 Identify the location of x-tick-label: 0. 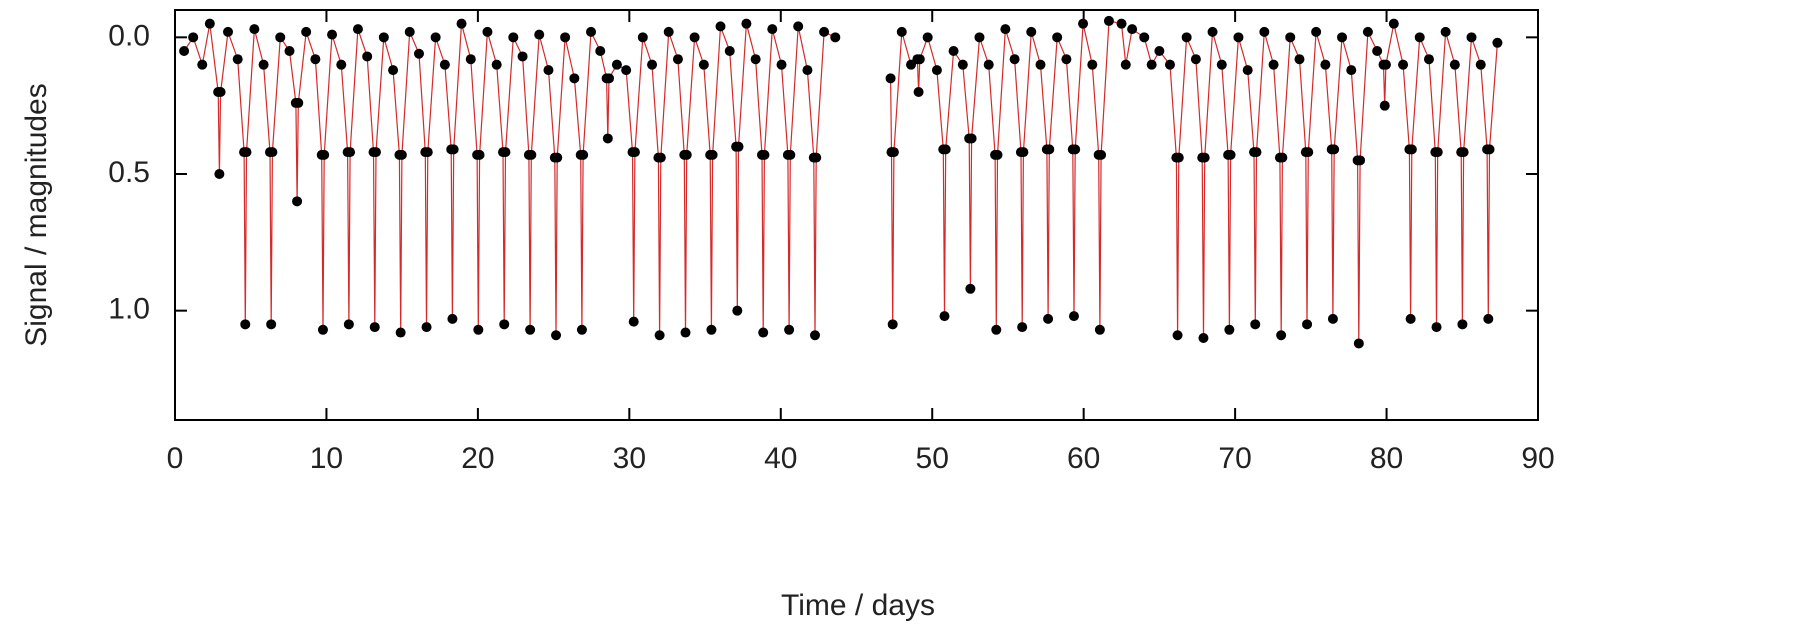
(175, 458).